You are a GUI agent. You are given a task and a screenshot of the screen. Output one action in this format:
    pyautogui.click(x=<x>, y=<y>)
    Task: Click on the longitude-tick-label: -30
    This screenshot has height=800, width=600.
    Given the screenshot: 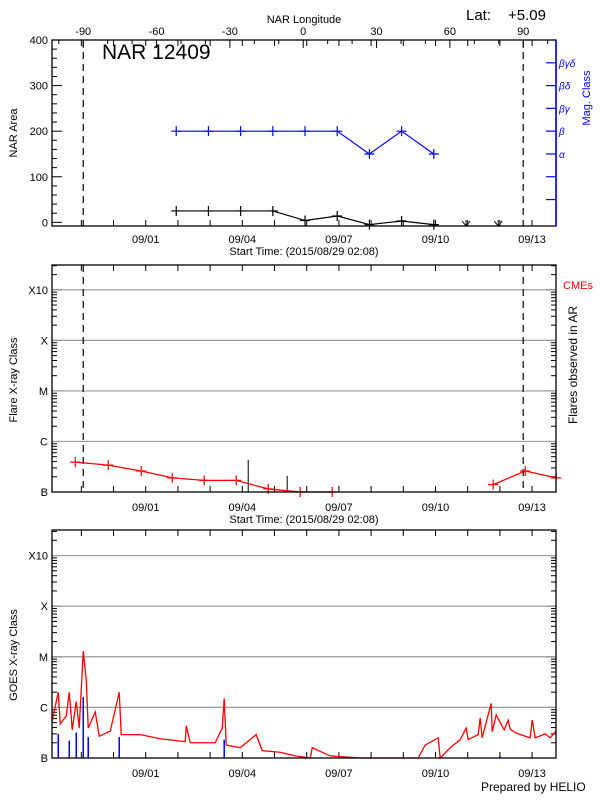 What is the action you would take?
    pyautogui.click(x=230, y=32)
    